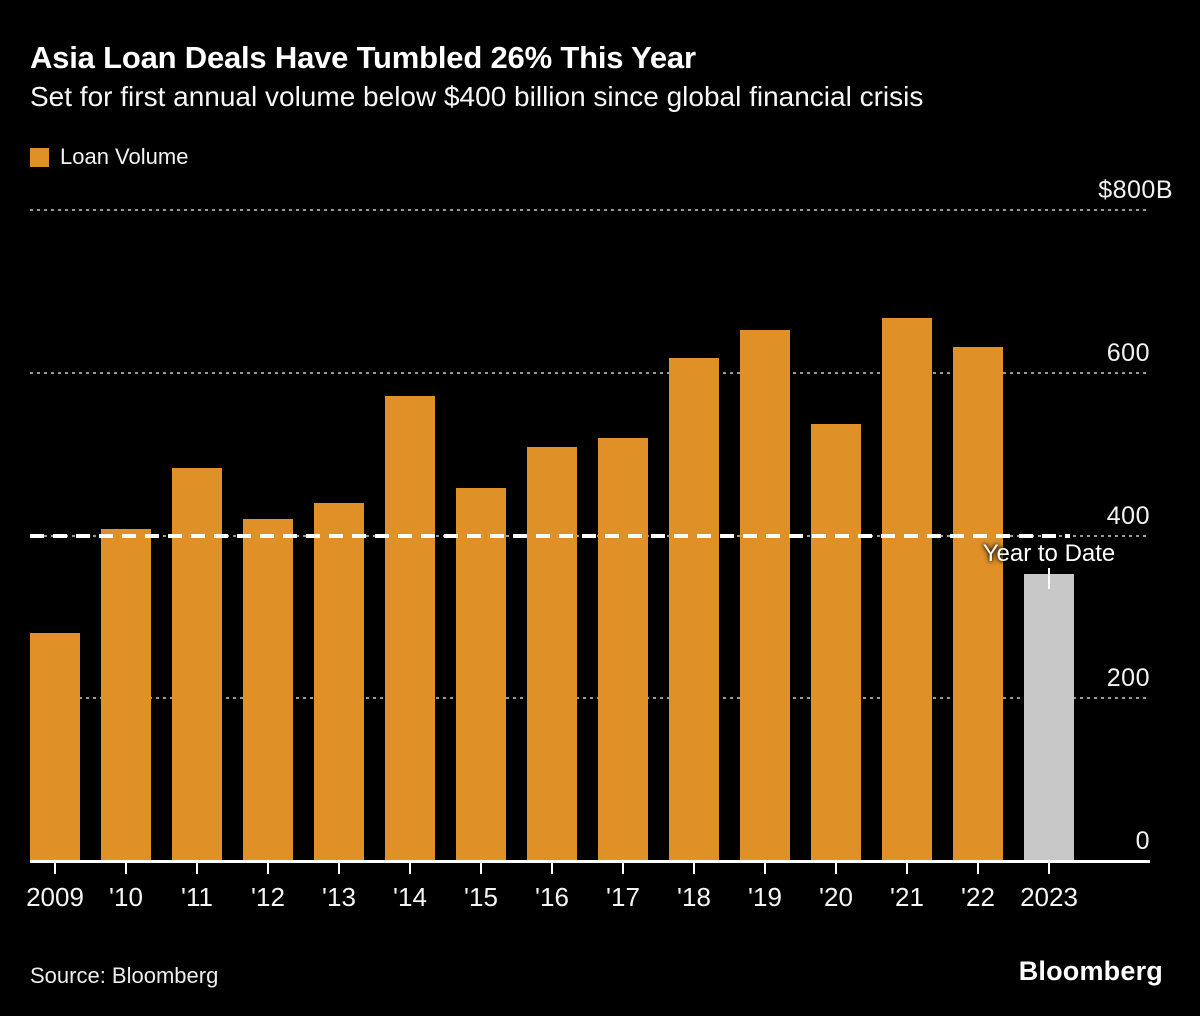 This screenshot has height=1016, width=1200. Describe the element at coordinates (1128, 516) in the screenshot. I see `y-axis-label-400: 400` at that location.